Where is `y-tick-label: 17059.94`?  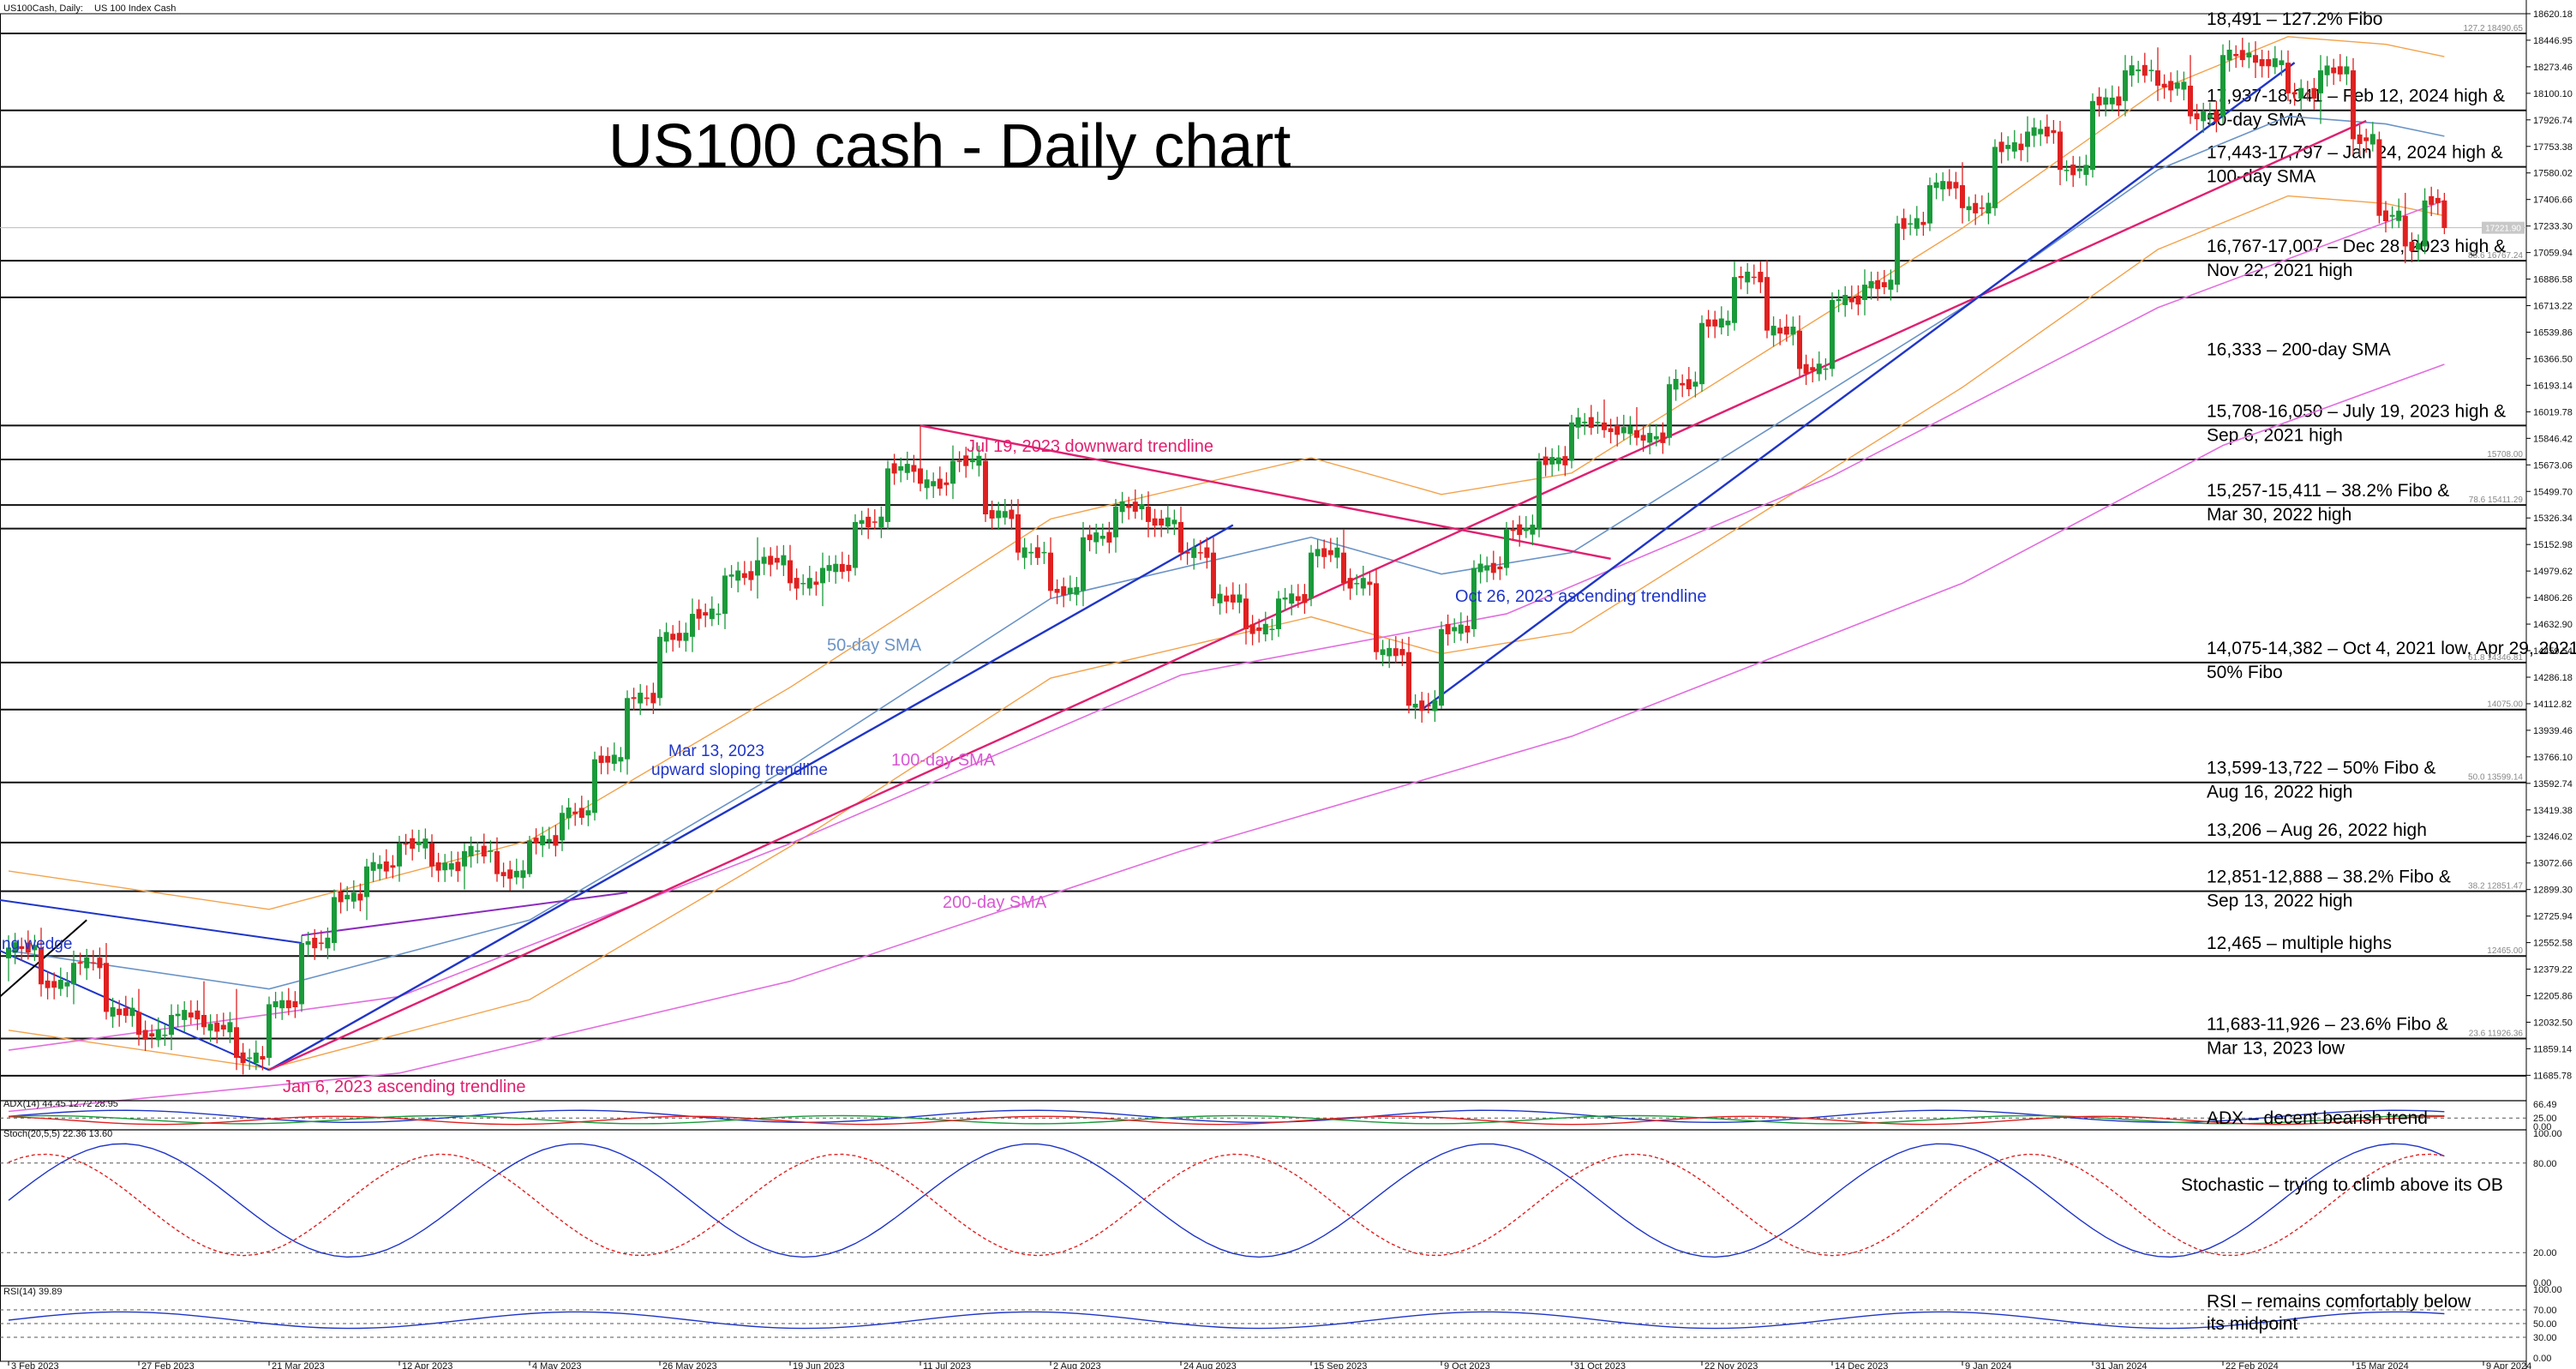 y-tick-label: 17059.94 is located at coordinates (2553, 254).